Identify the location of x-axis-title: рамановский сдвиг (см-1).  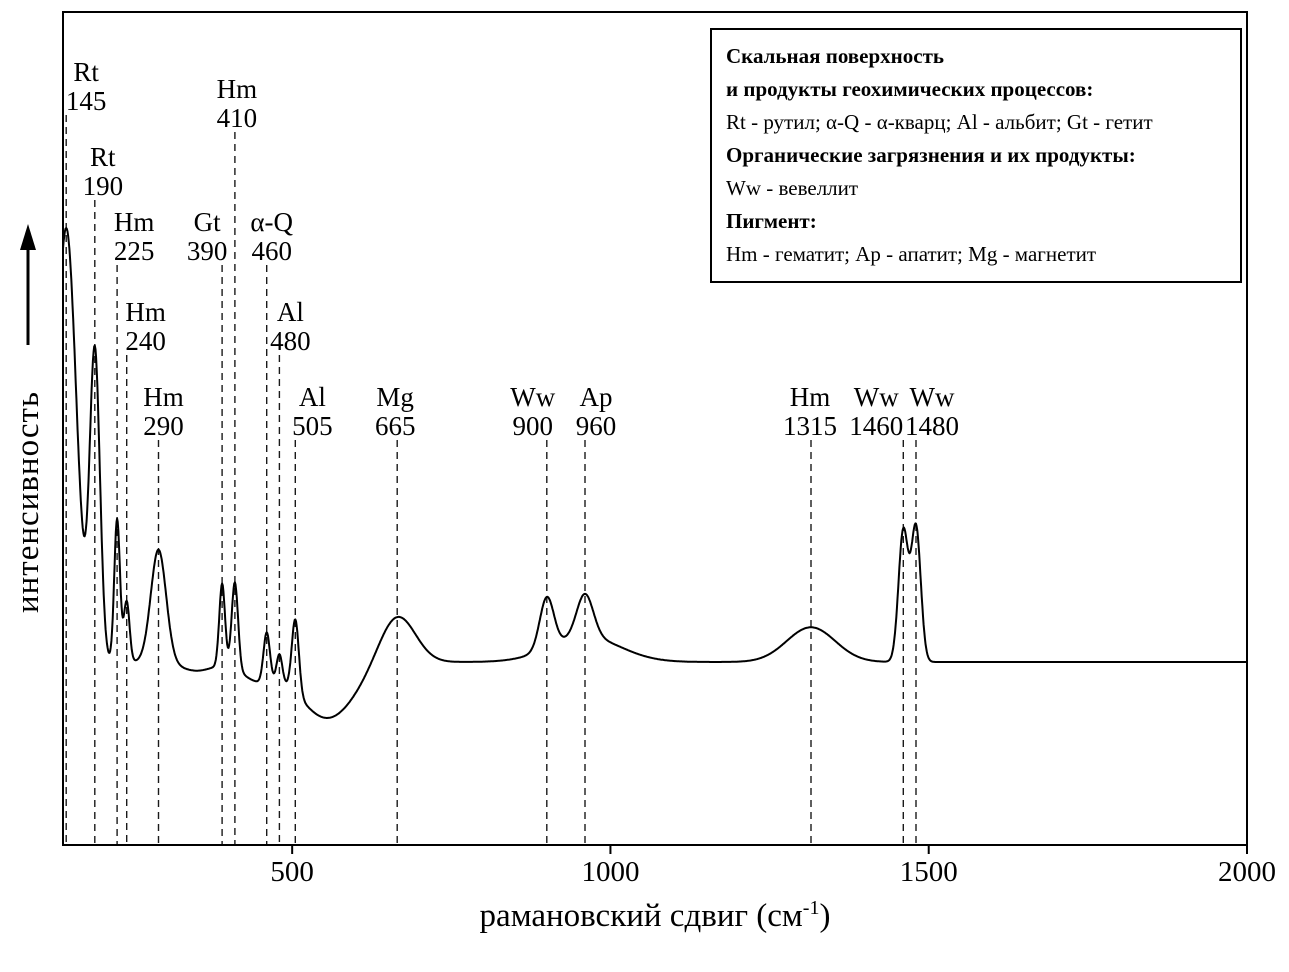
(655, 916).